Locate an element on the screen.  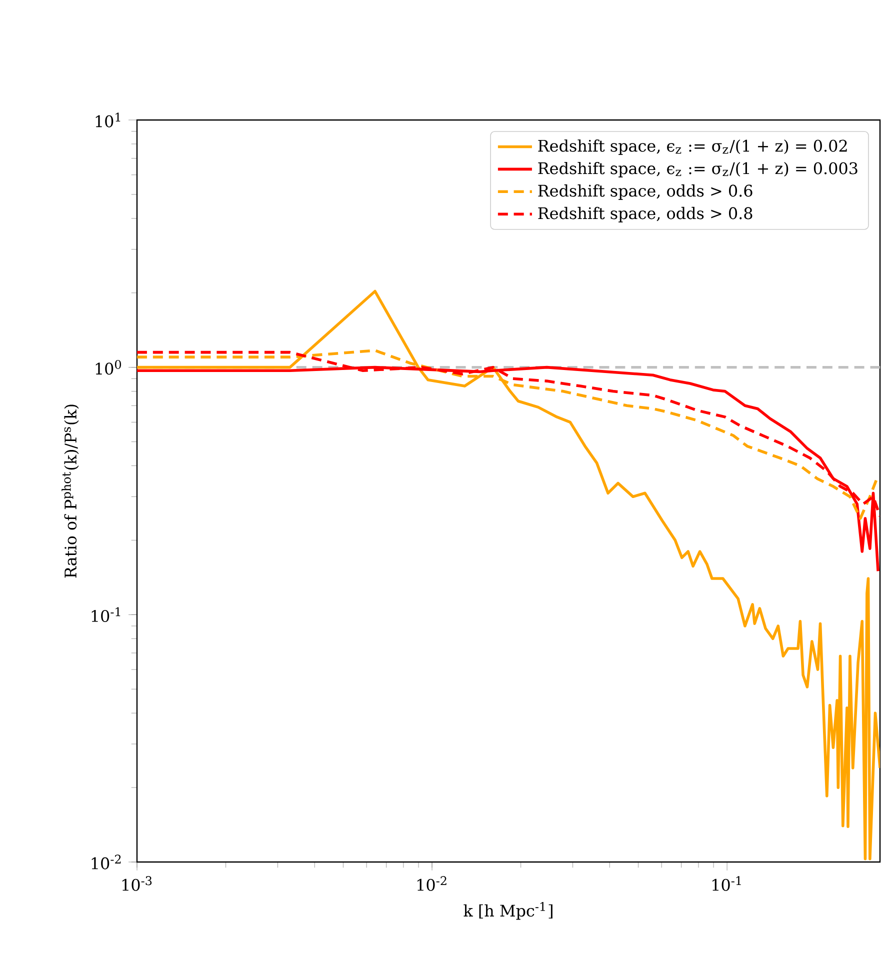
x-tick-label: 10$^{-1}$ is located at coordinates (726, 883).